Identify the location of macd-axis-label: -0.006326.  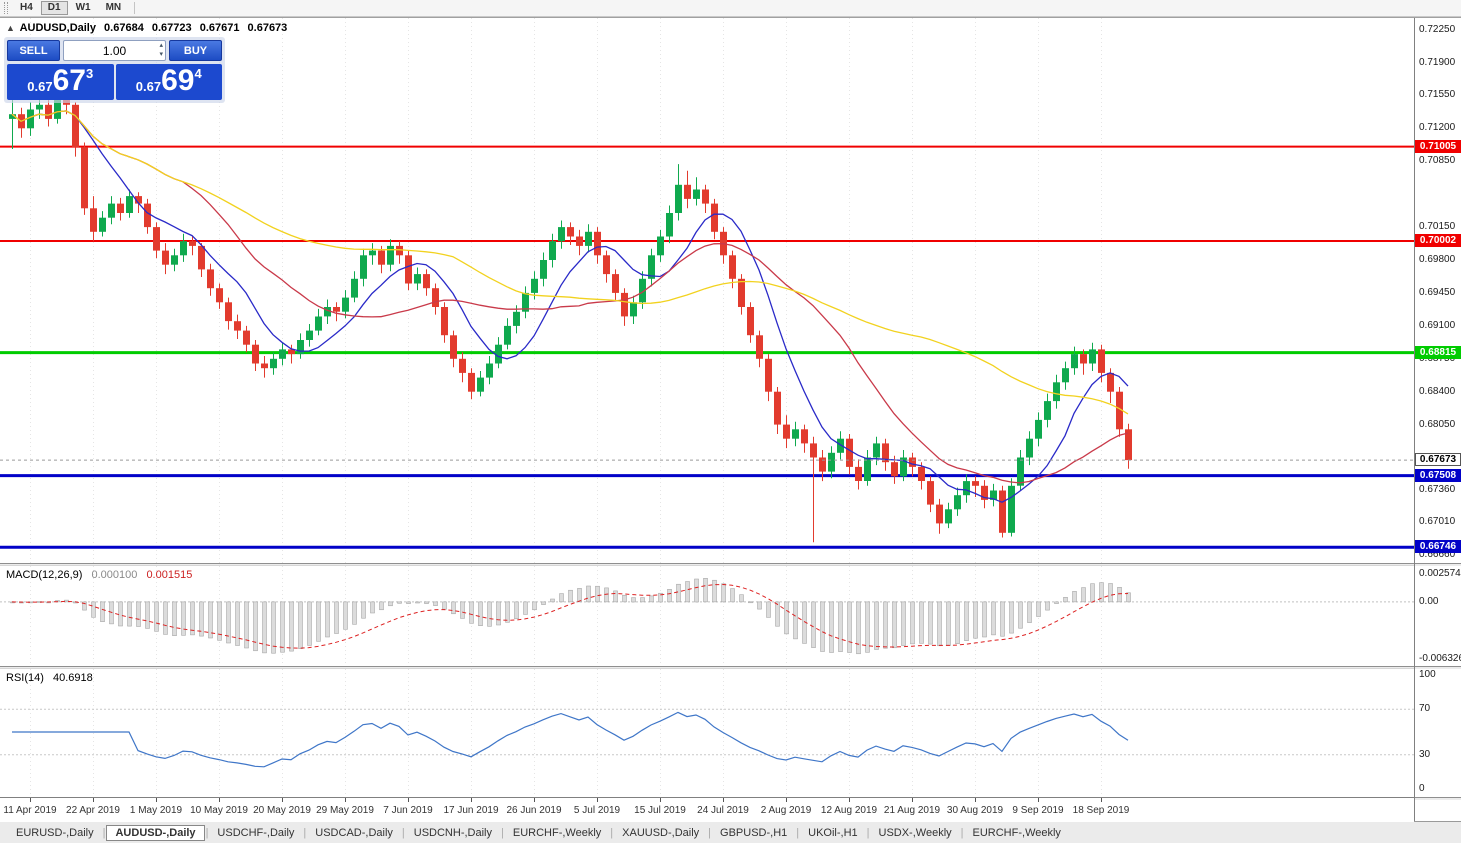
(1440, 658).